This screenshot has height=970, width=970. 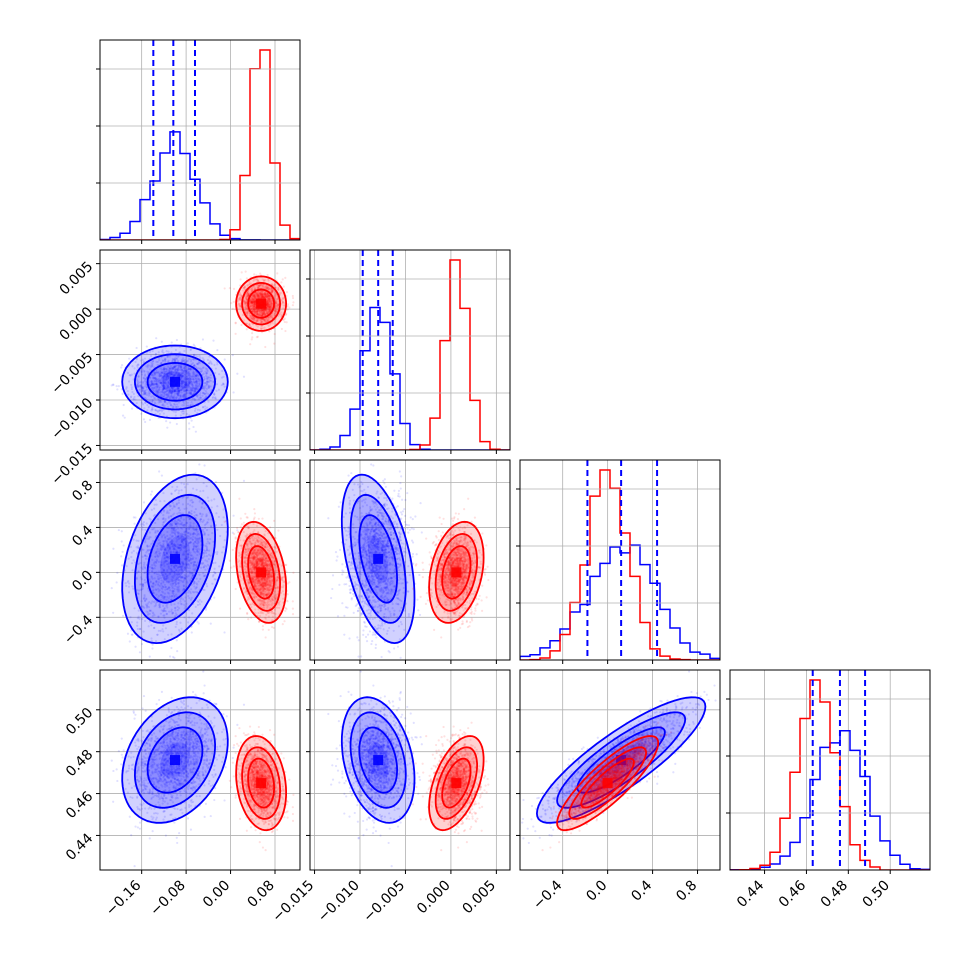 What do you see at coordinates (200, 140) in the screenshot?
I see `panel-frame` at bounding box center [200, 140].